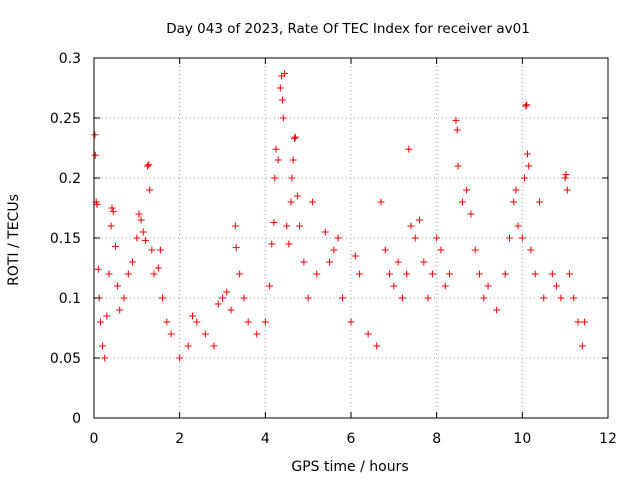  I want to click on x-tick-label: 8, so click(436, 439).